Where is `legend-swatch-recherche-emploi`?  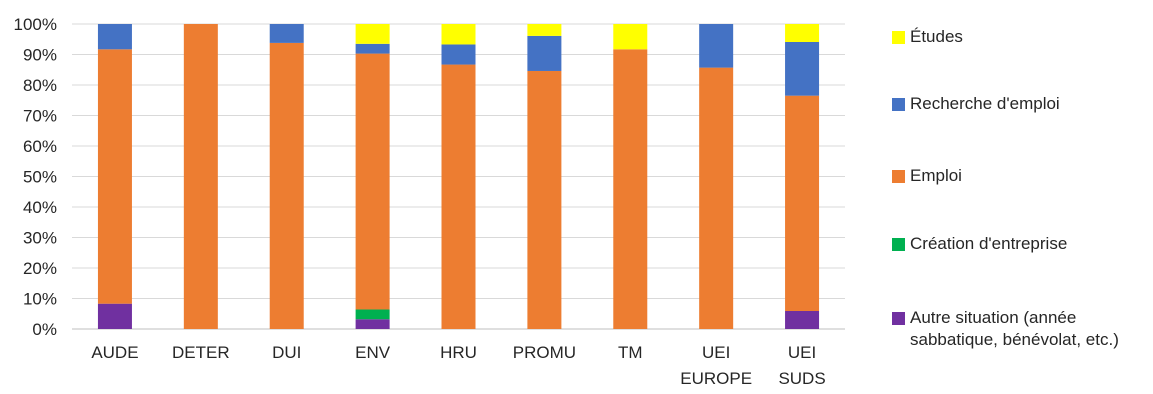
legend-swatch-recherche-emploi is located at coordinates (898, 104).